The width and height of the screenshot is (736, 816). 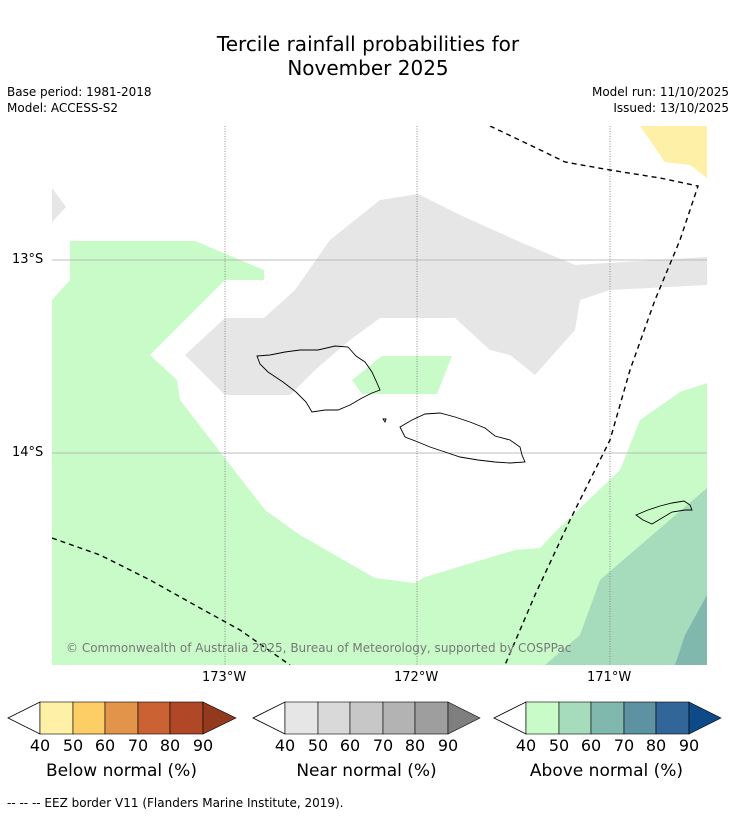 I want to click on tutuila-island, so click(x=664, y=512).